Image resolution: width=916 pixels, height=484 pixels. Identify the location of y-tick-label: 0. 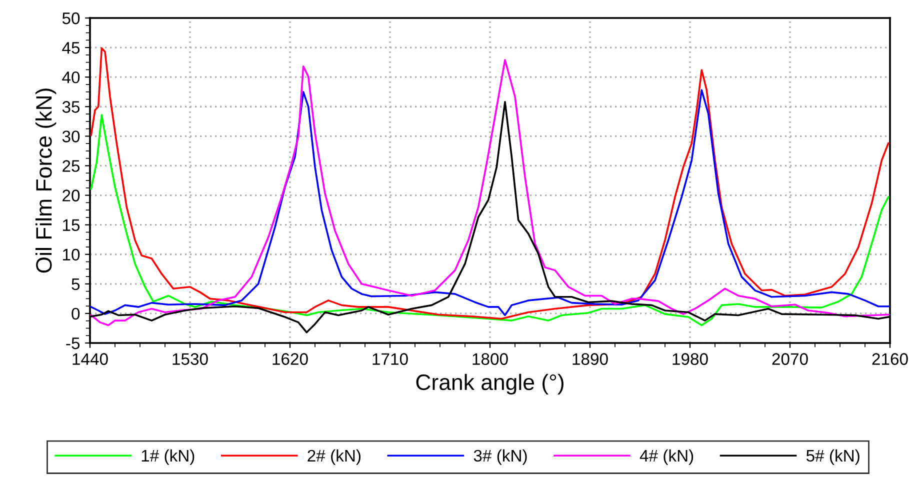
(76, 314).